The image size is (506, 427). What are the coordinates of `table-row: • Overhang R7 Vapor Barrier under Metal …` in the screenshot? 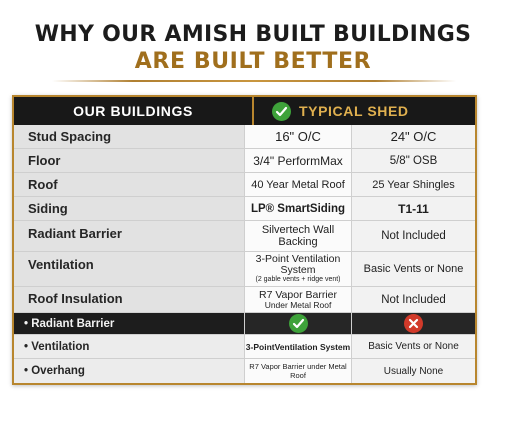 It's located at (244, 371).